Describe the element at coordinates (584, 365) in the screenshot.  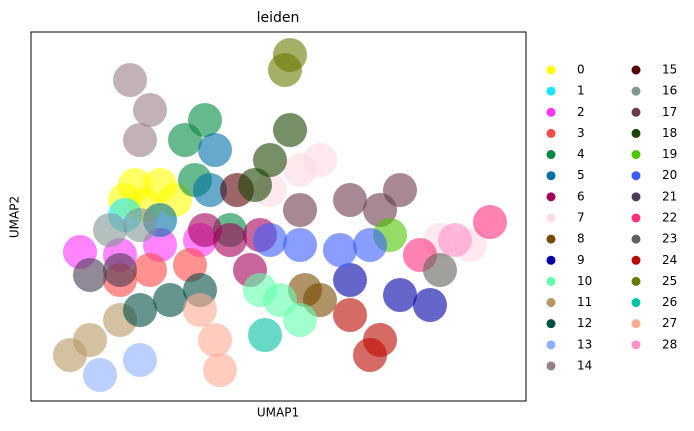
I see `legend-label: 14` at that location.